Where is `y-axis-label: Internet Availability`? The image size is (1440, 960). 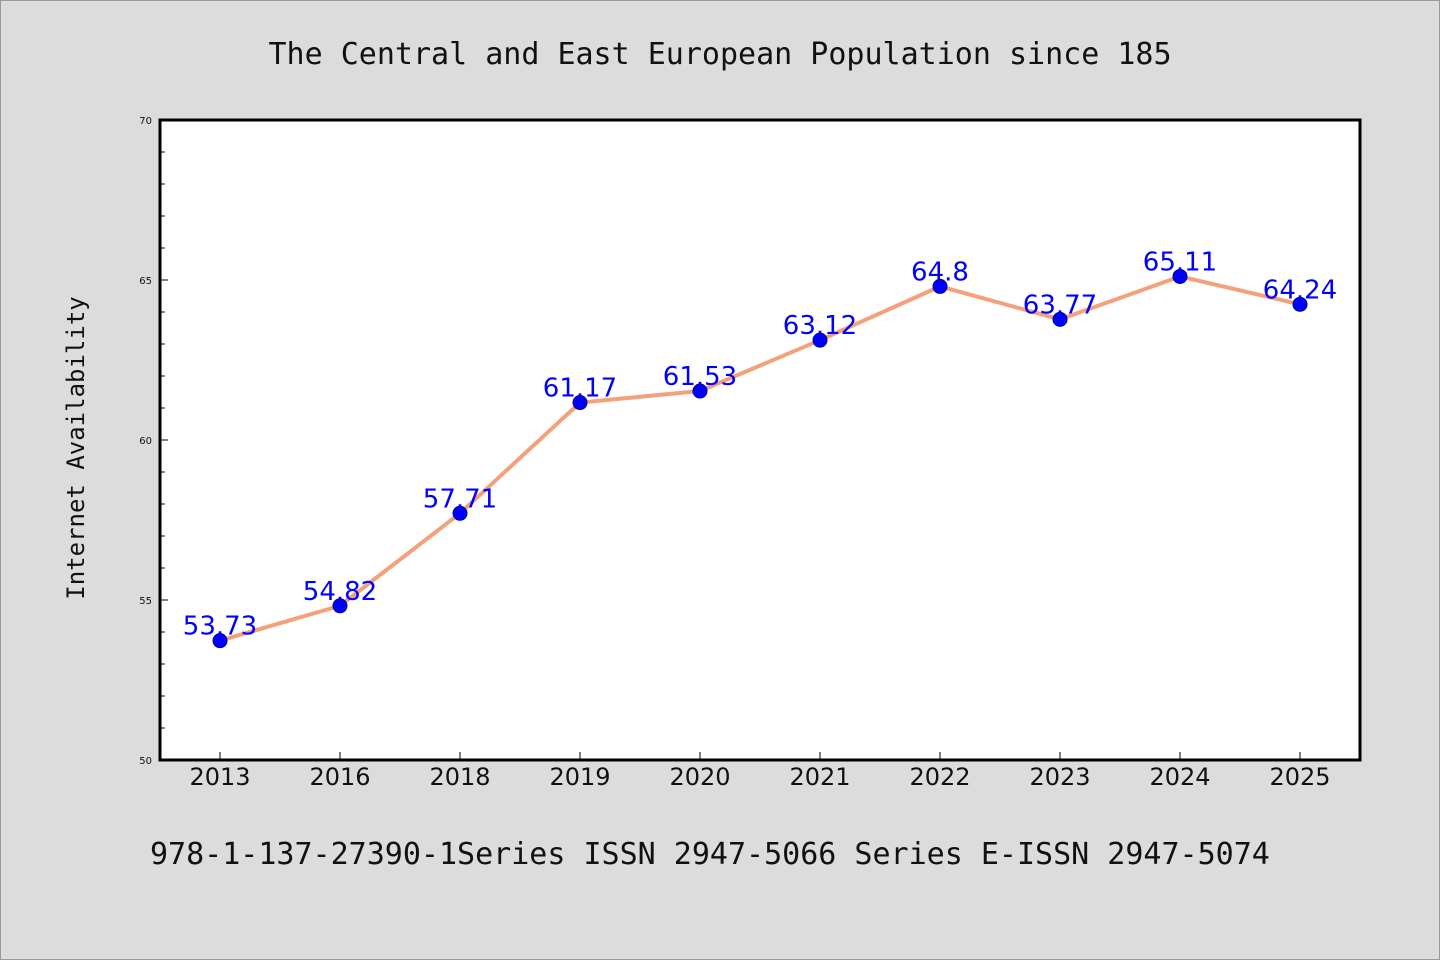
y-axis-label: Internet Availability is located at coordinates (76, 447).